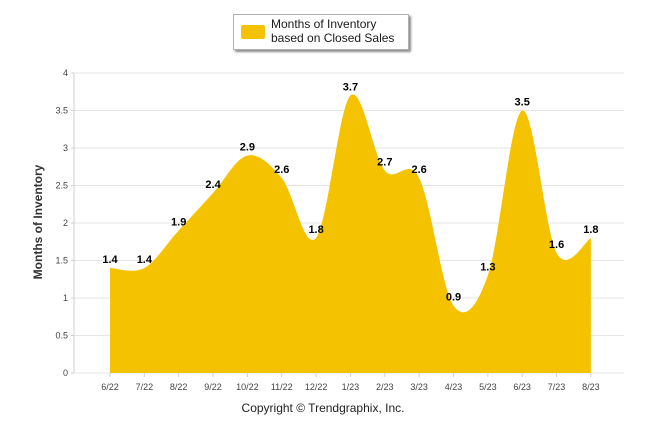  I want to click on x-tick-label: 11/22, so click(282, 387).